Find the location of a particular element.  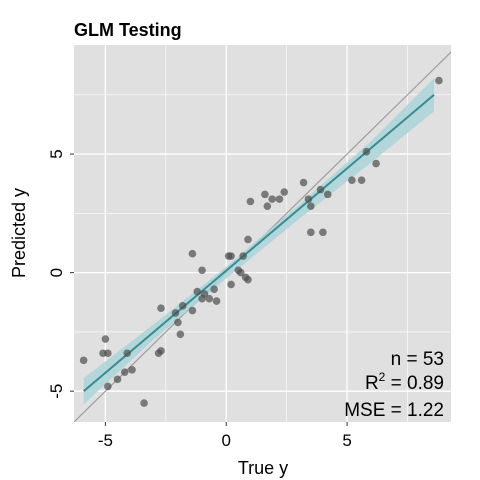

x-axis-title: True y is located at coordinates (263, 468).